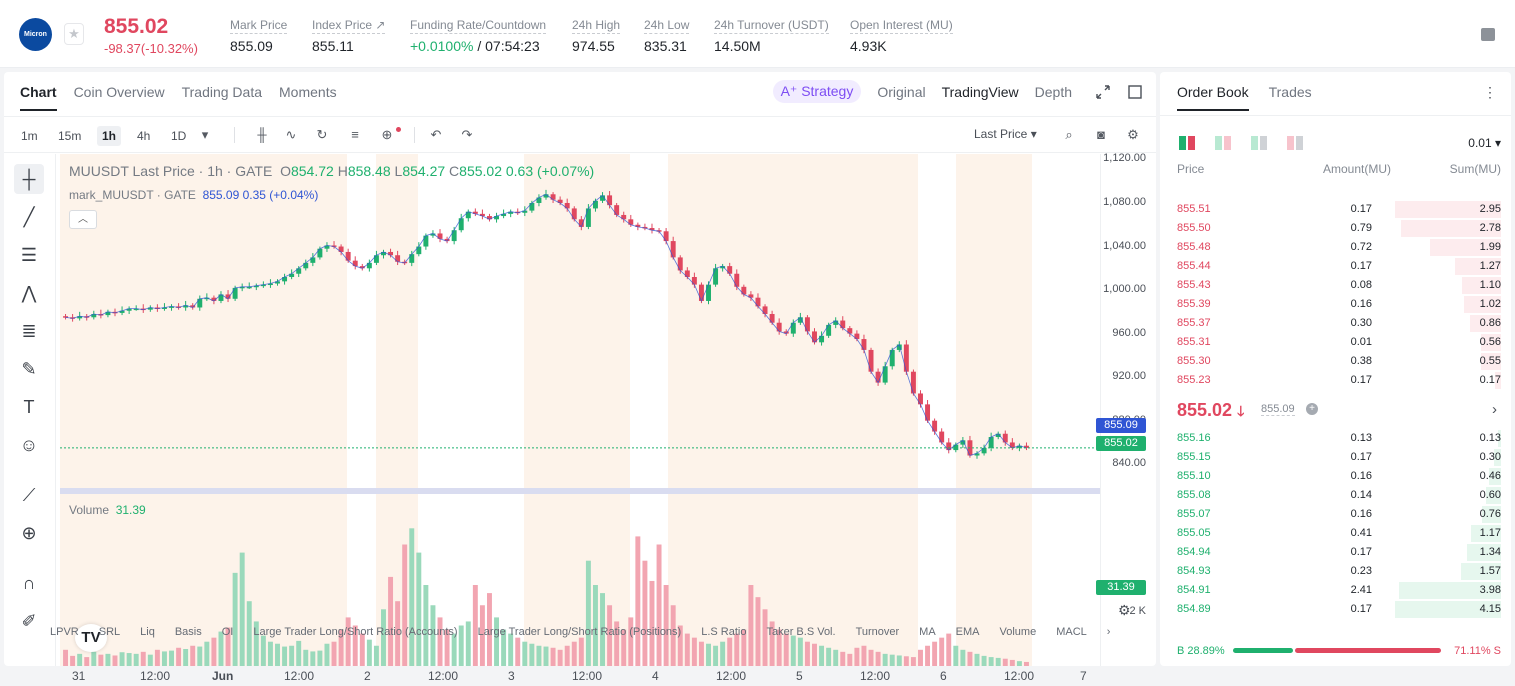  What do you see at coordinates (1335, 209) in the screenshot?
I see `ask-row: 855.51 0.17 2.95` at bounding box center [1335, 209].